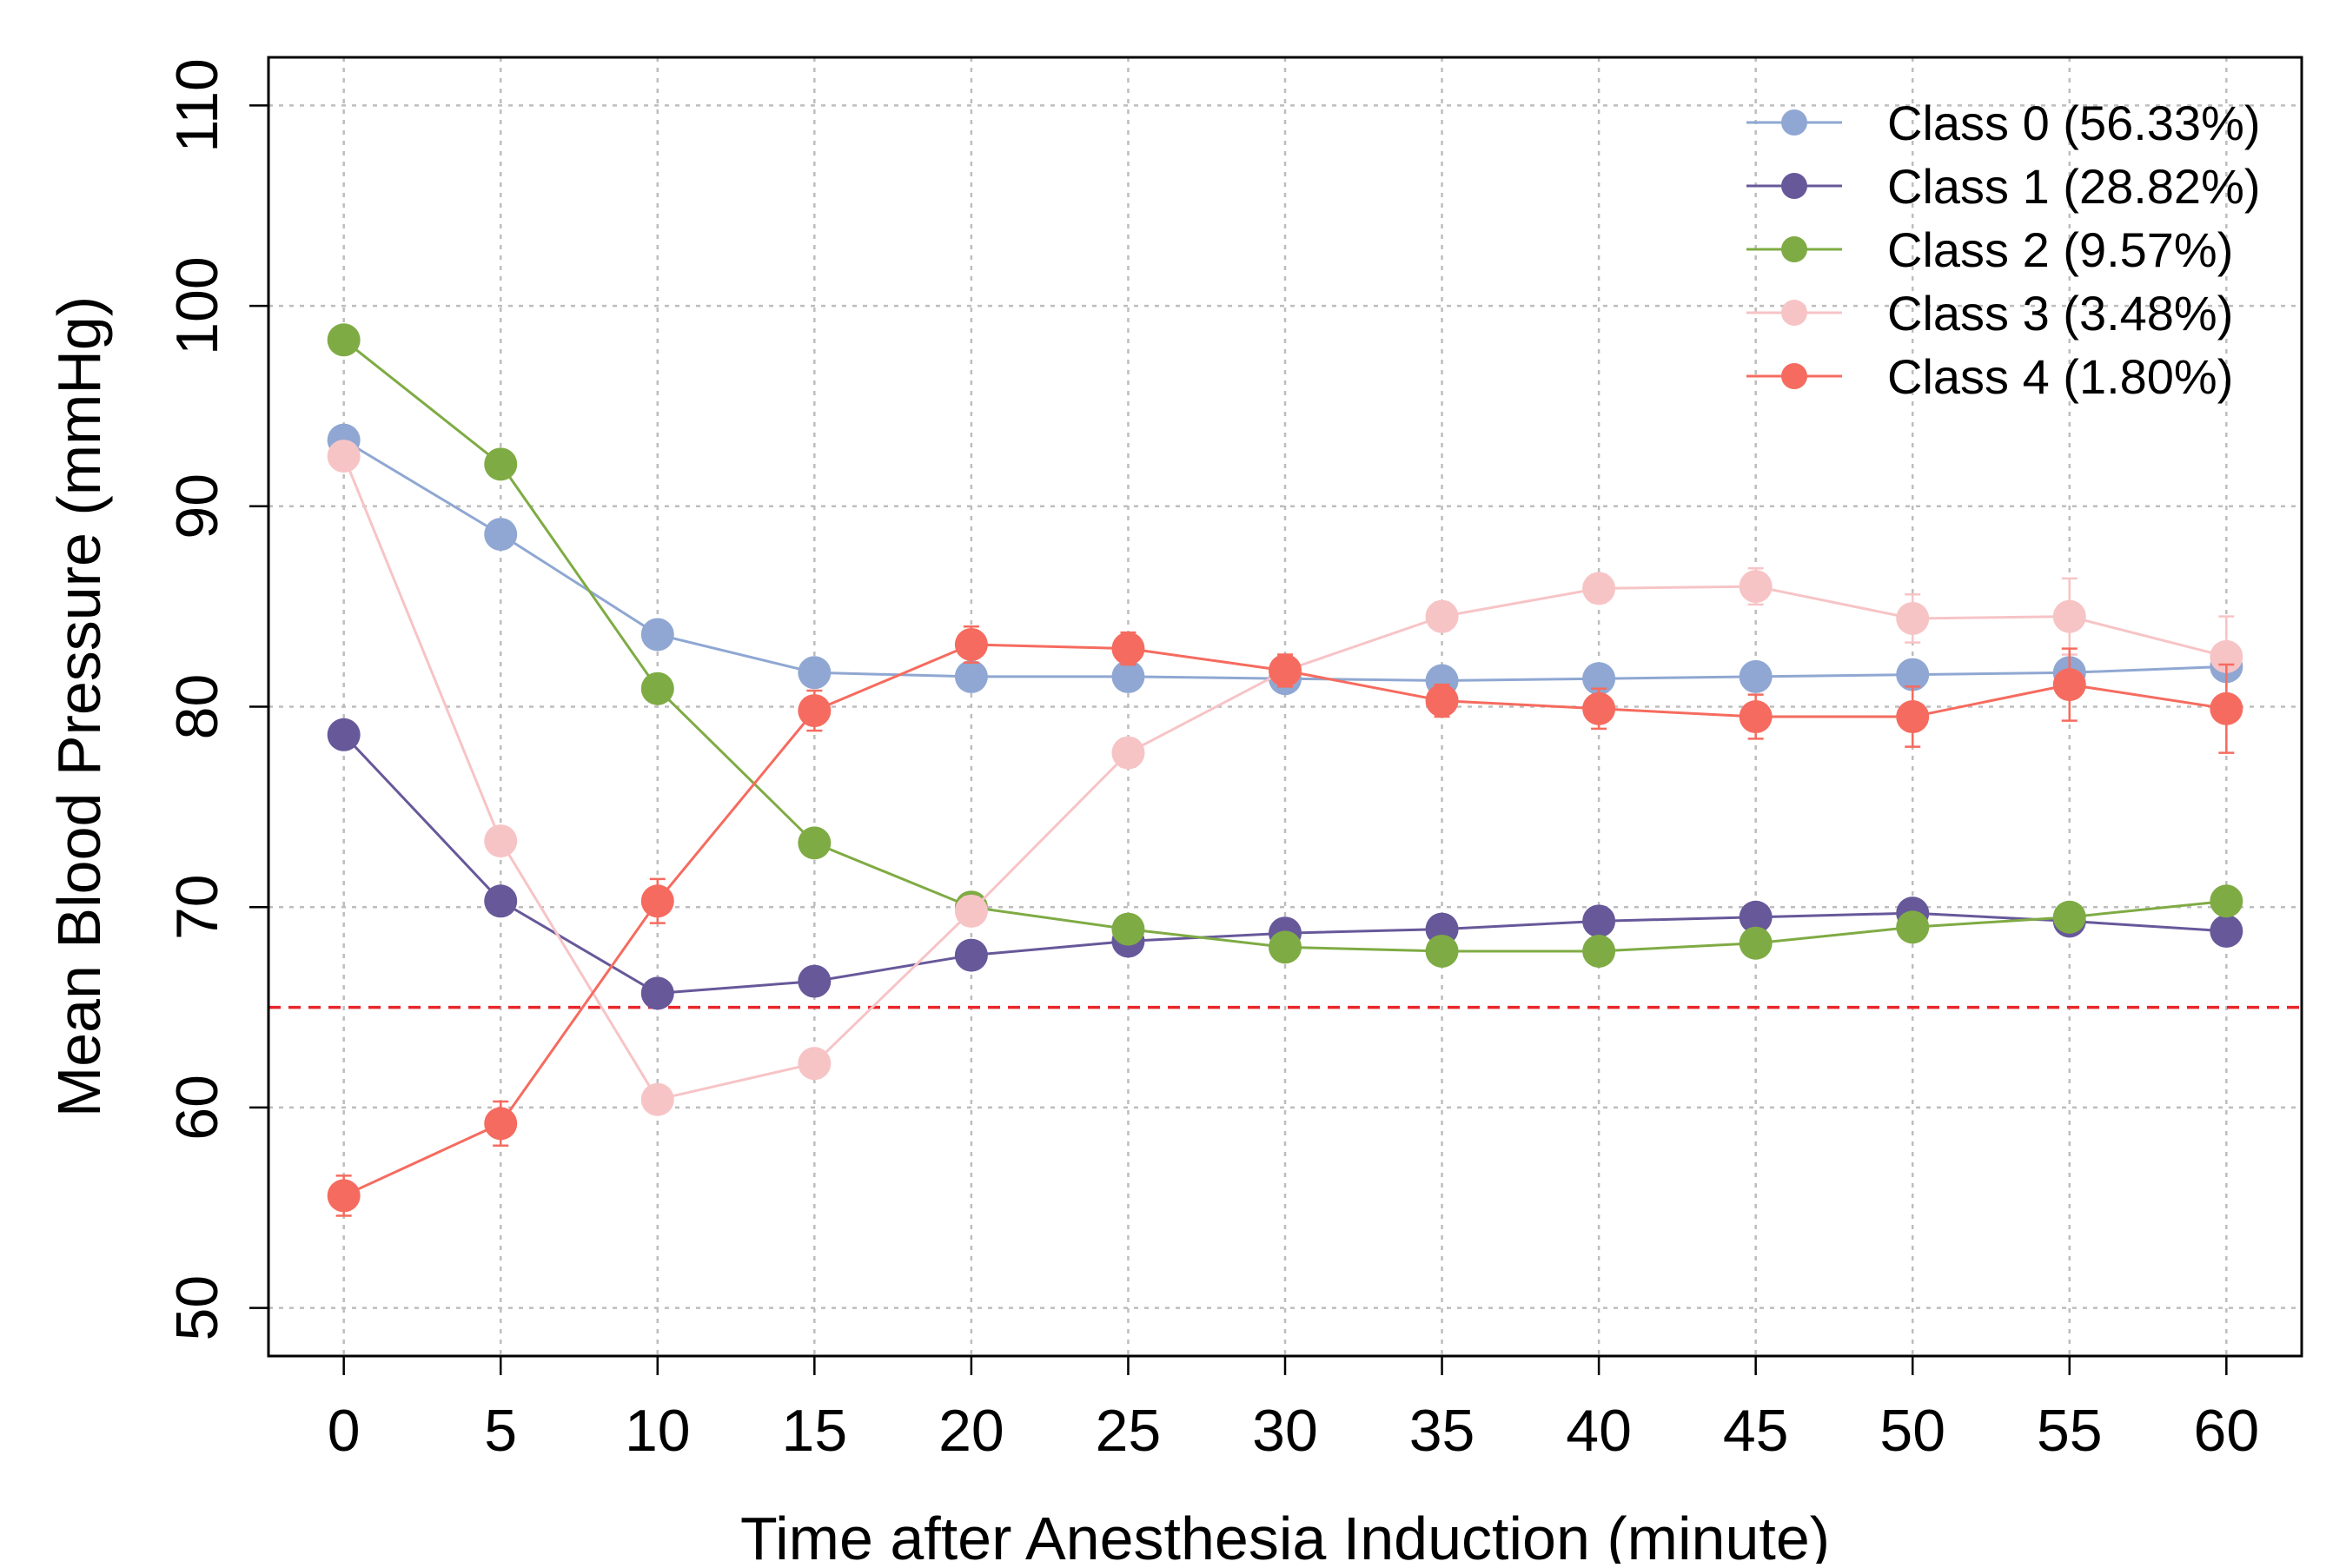 This screenshot has height=1568, width=2346. Describe the element at coordinates (658, 1431) in the screenshot. I see `x-tick-label: 10` at that location.